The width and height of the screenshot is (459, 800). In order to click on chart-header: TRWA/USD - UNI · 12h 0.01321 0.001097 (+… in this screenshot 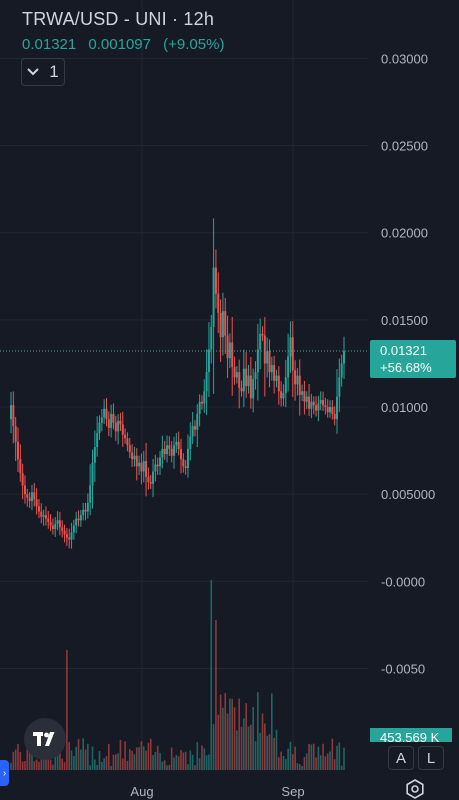, I will do `click(127, 31)`.